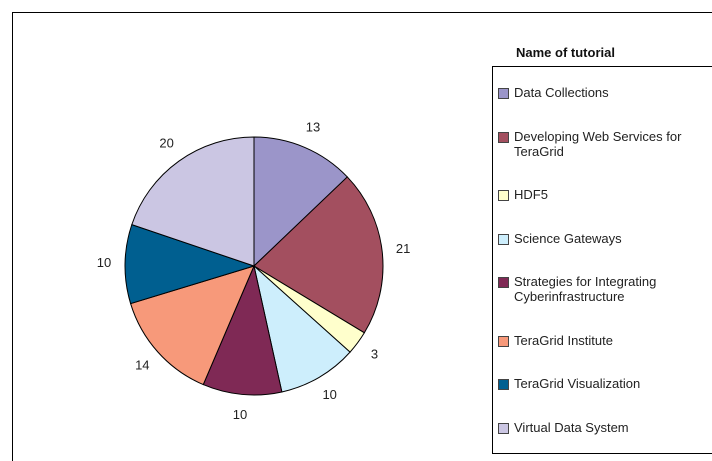  I want to click on data-label: 20, so click(166, 143).